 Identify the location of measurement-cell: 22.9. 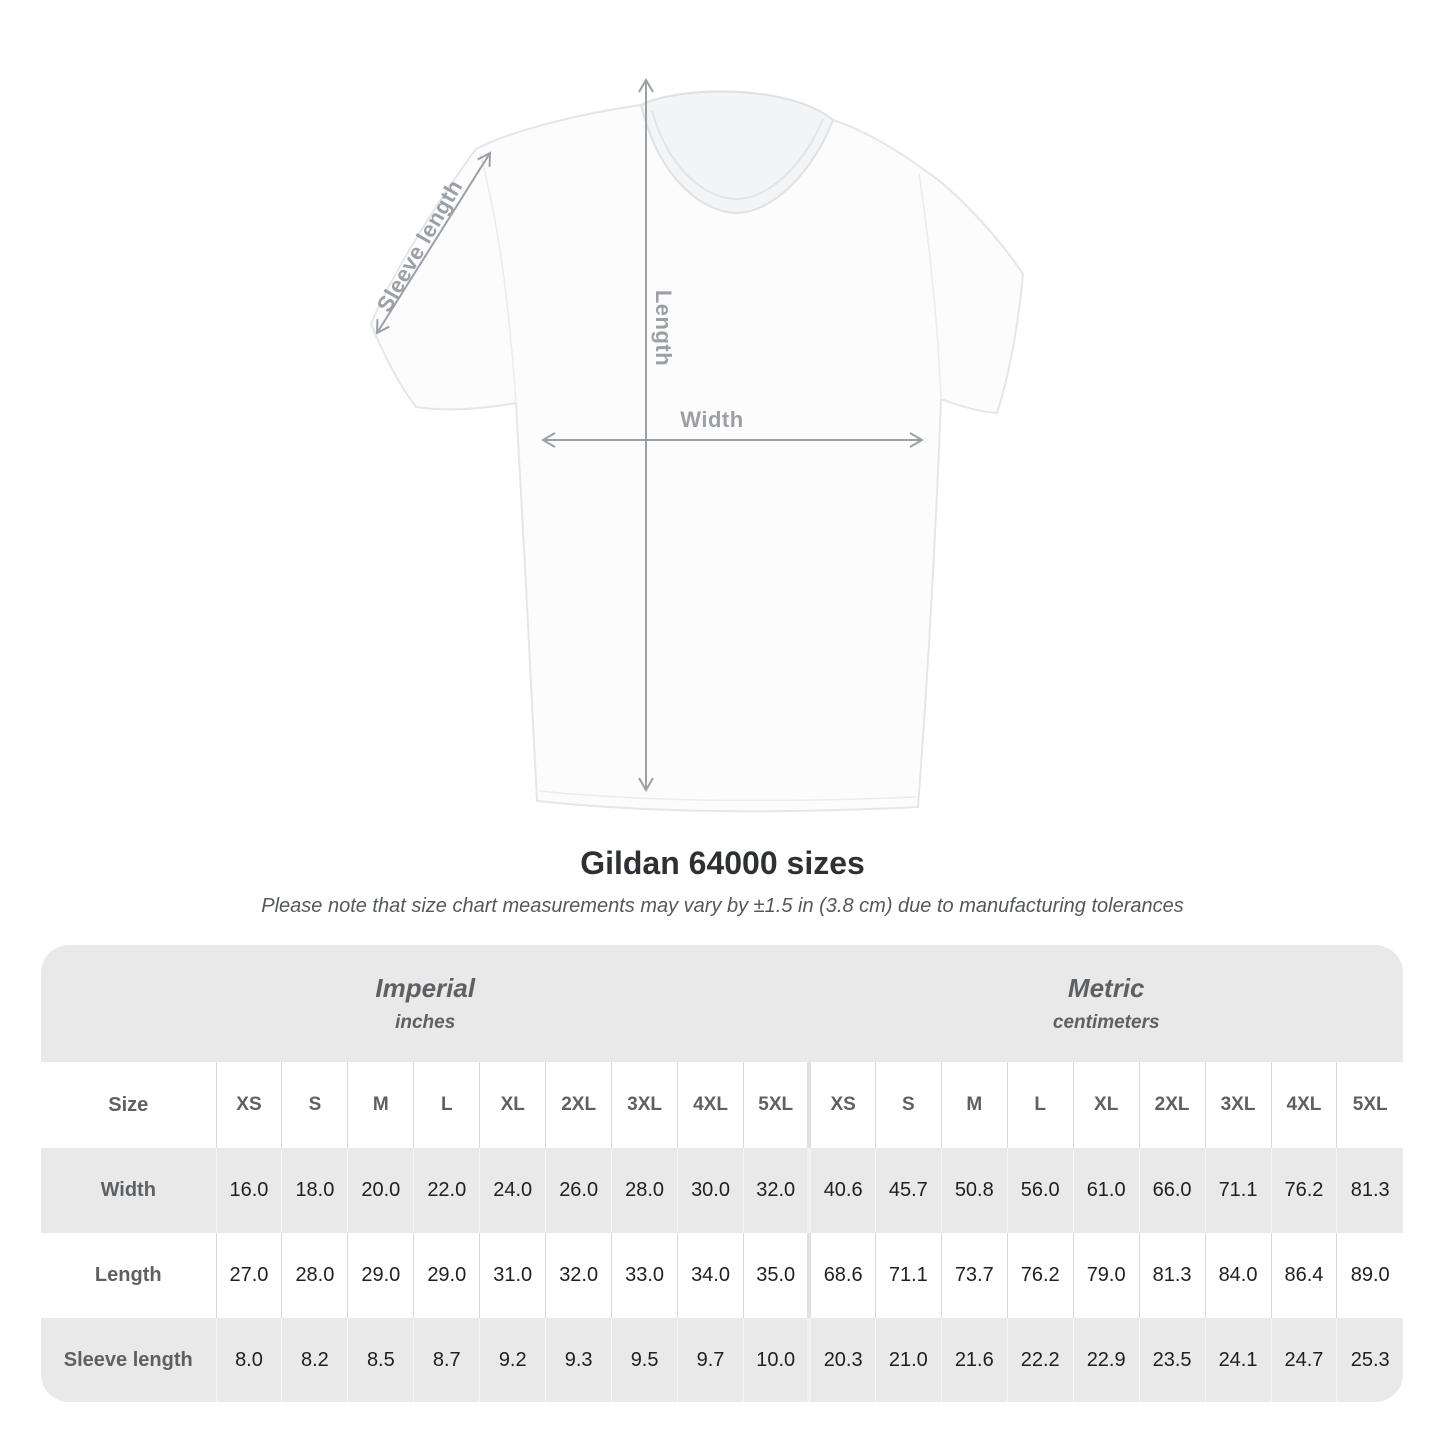
(1106, 1360).